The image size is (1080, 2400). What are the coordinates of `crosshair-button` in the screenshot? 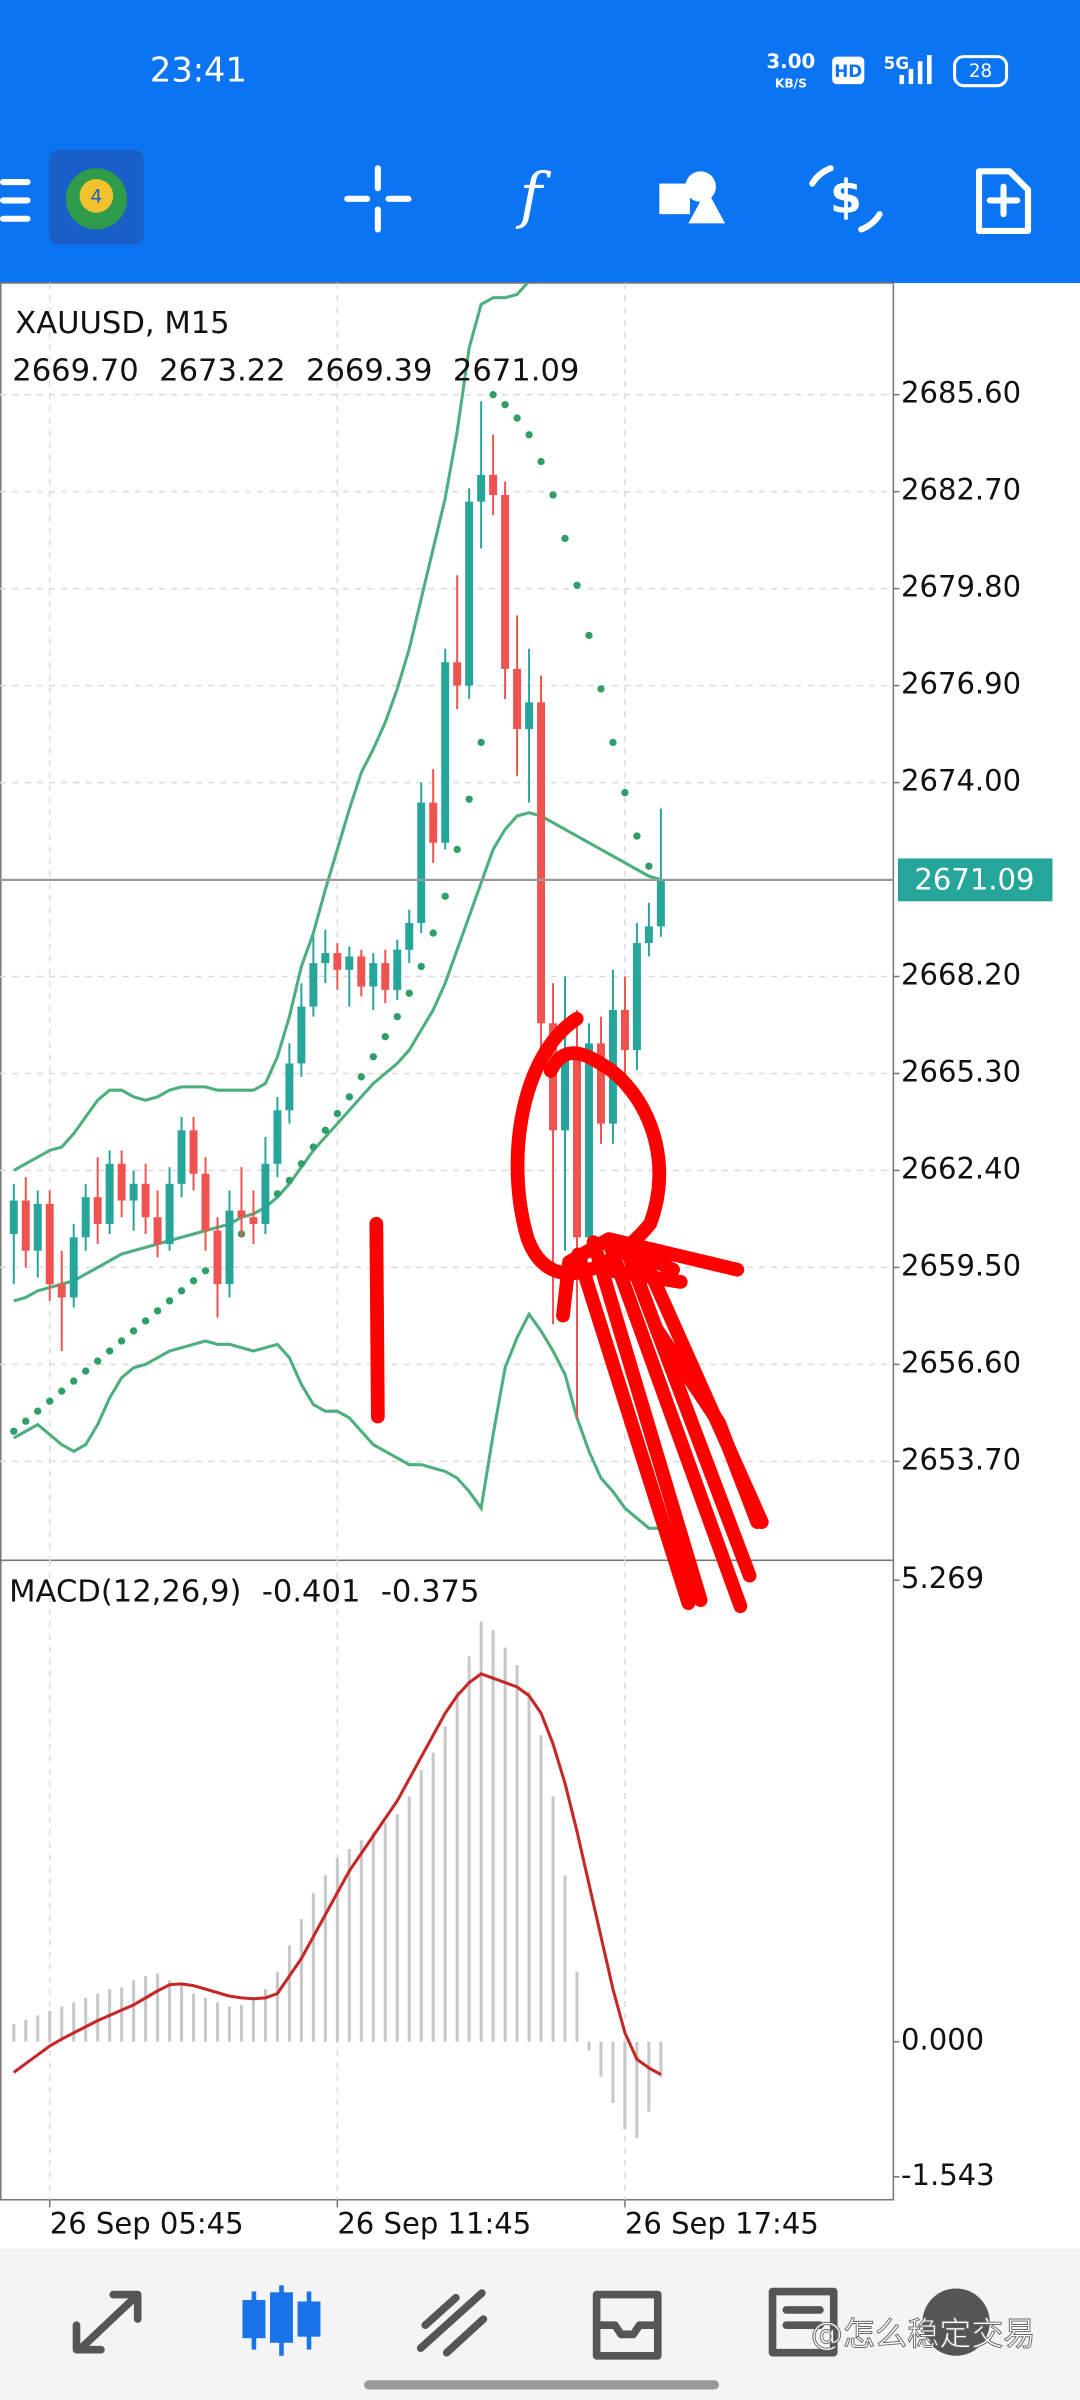 It's located at (378, 199).